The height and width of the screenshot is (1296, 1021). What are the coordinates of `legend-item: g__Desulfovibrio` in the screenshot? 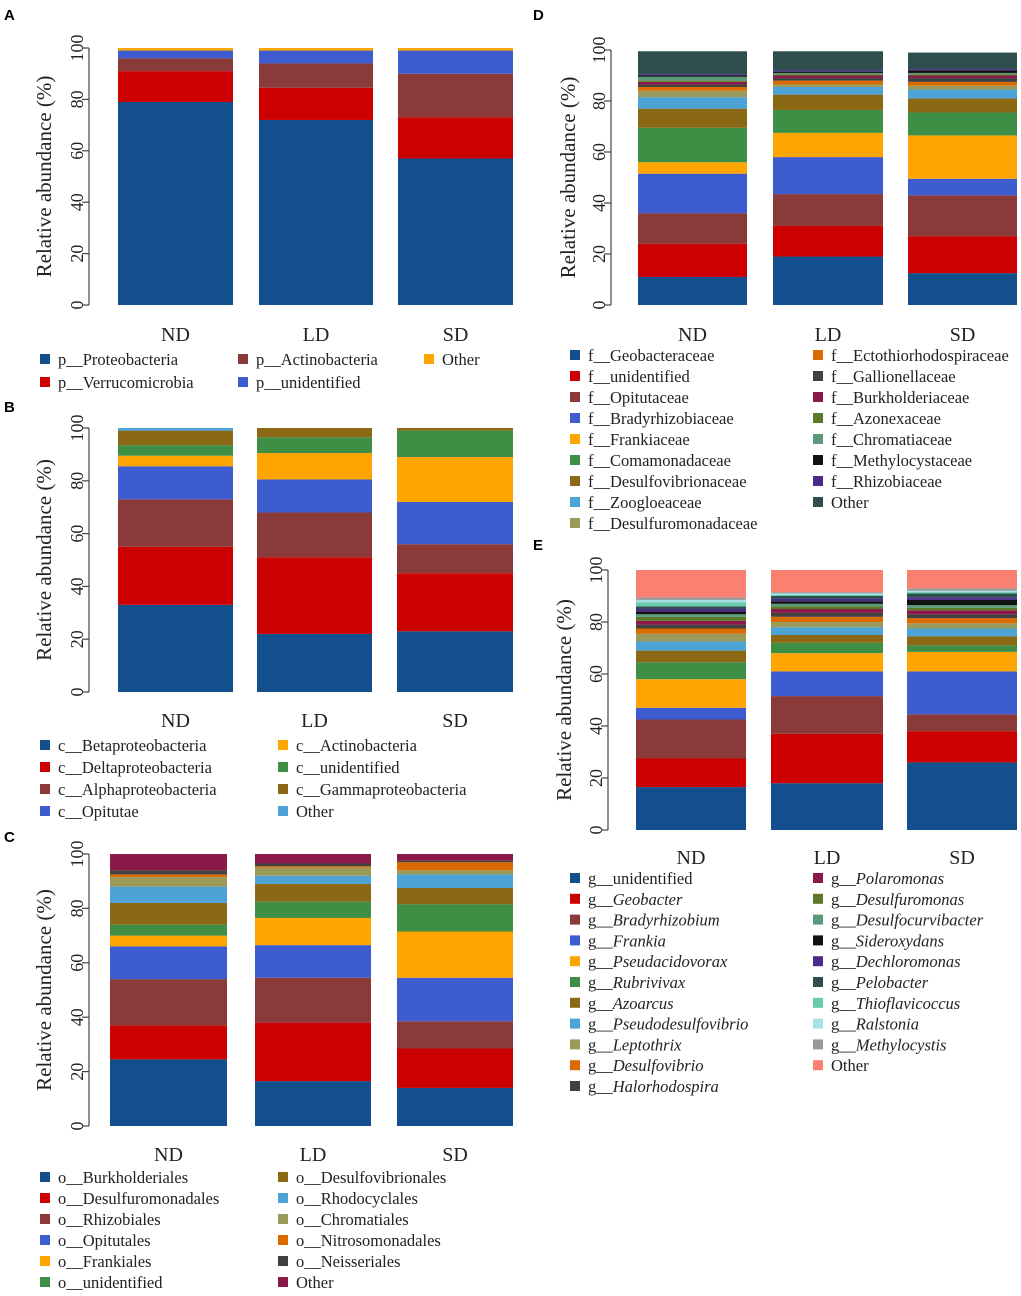 It's located at (637, 1065).